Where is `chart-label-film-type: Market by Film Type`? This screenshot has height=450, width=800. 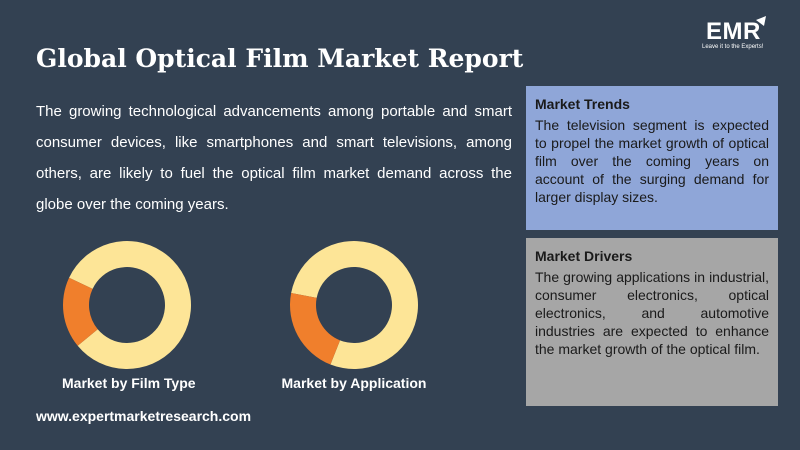
chart-label-film-type: Market by Film Type is located at coordinates (129, 383).